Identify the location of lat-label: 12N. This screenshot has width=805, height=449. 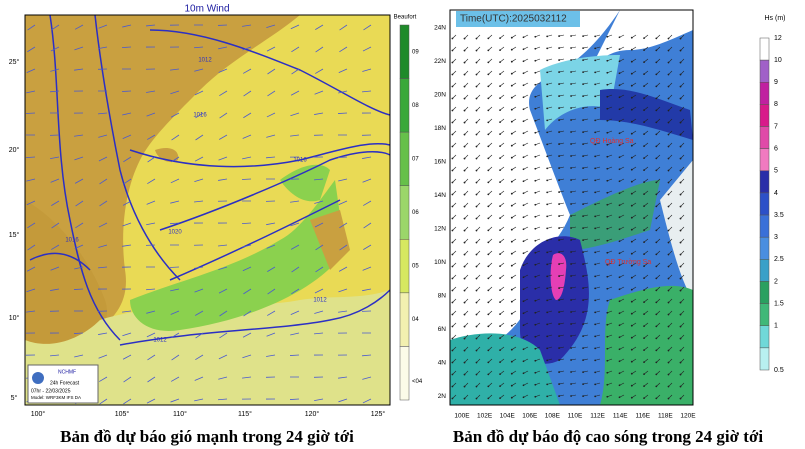
(440, 229).